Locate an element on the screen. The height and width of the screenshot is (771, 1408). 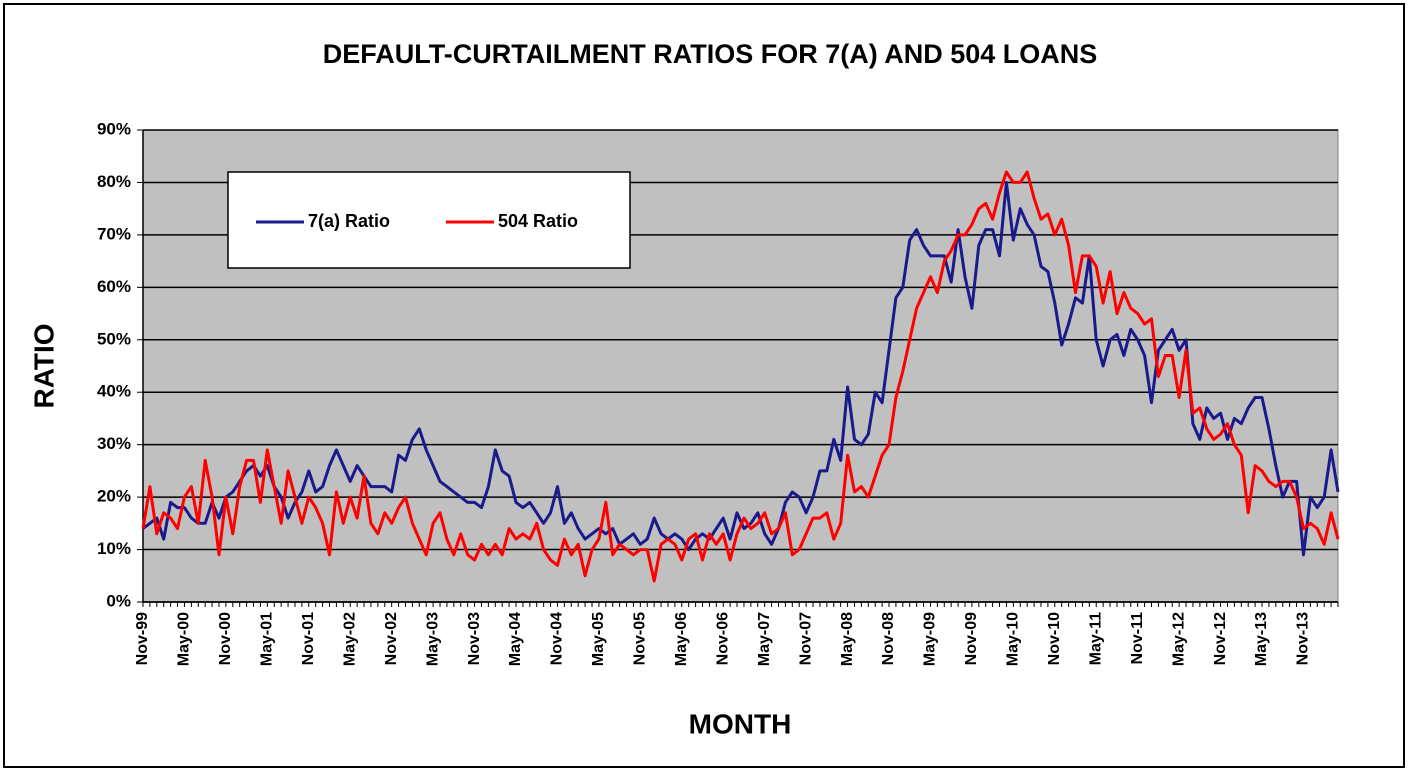
x-tick-label: May-03 is located at coordinates (432, 639).